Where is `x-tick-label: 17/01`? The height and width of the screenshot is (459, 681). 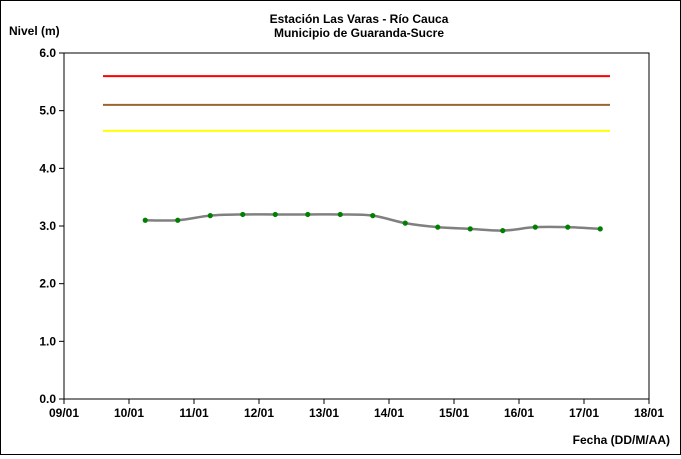
x-tick-label: 17/01 is located at coordinates (584, 413).